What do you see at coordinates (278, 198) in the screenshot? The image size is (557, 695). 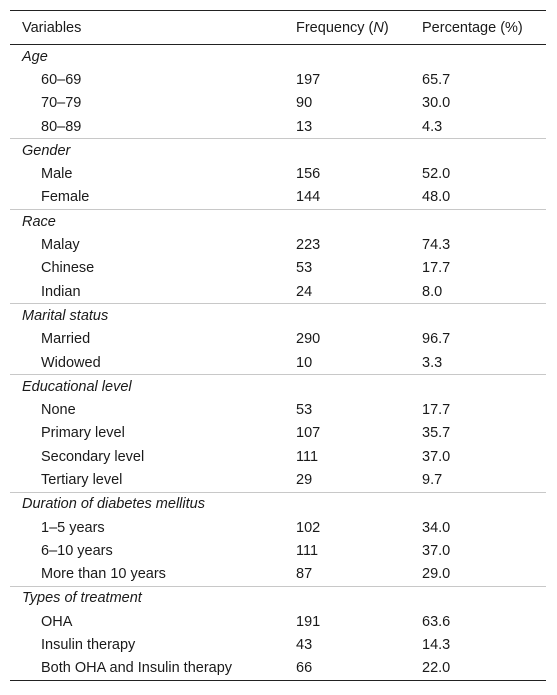 I see `table-row: Female 144 48.0` at bounding box center [278, 198].